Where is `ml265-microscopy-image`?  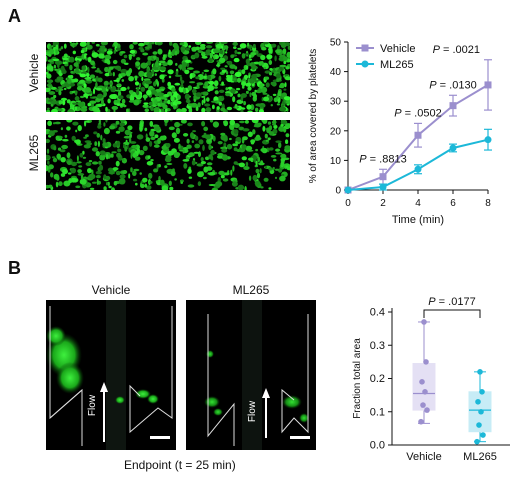
ml265-microscopy-image is located at coordinates (168, 155).